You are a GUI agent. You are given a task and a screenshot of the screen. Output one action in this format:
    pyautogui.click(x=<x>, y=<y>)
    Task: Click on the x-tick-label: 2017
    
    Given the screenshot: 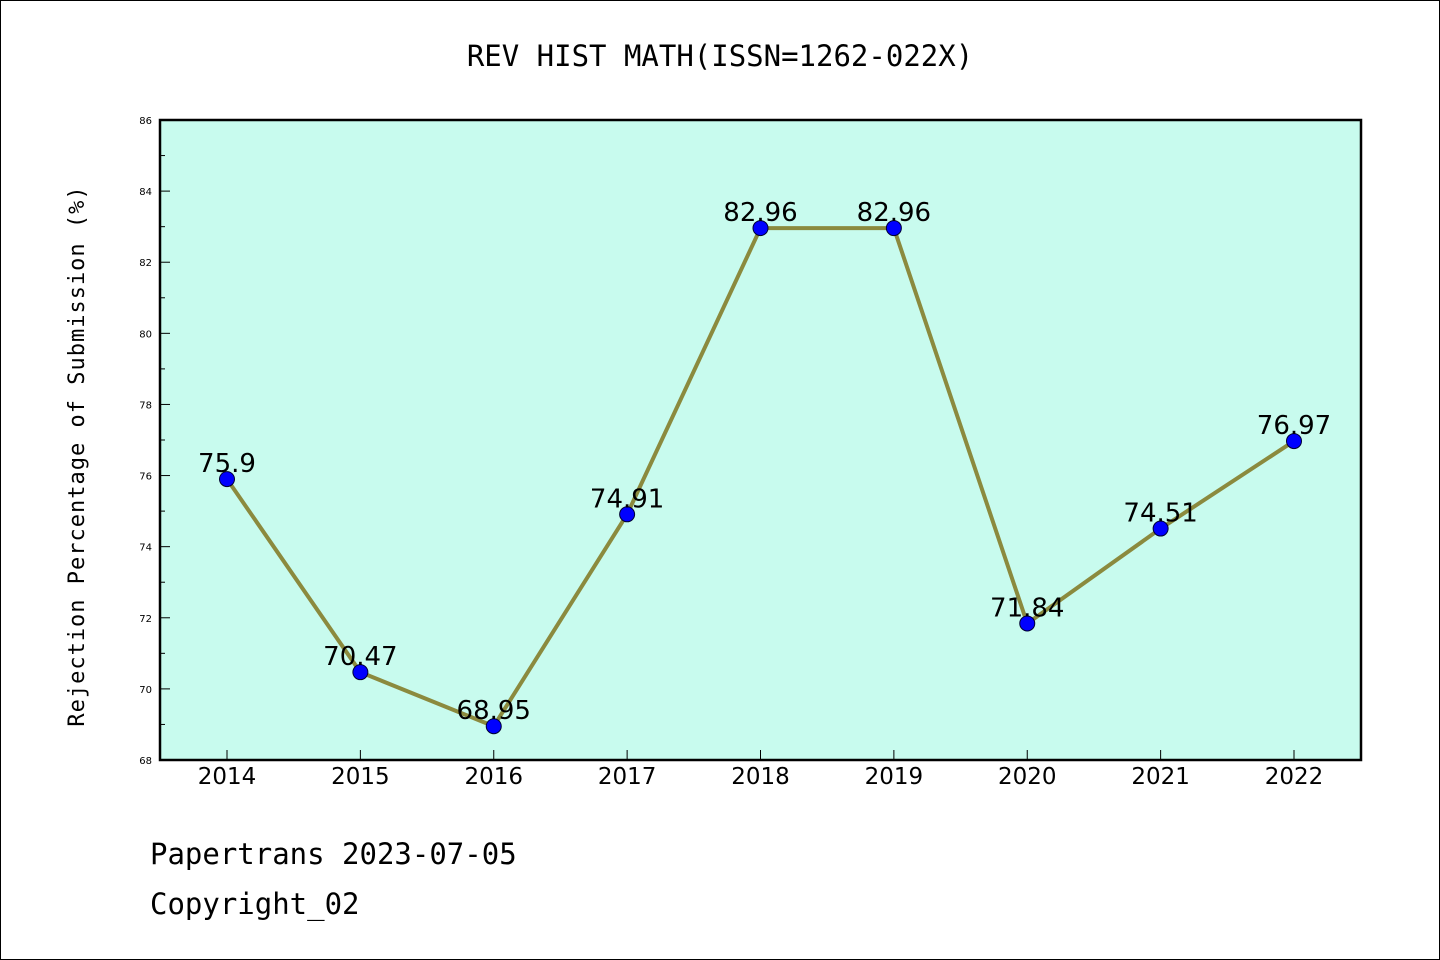 What is the action you would take?
    pyautogui.click(x=627, y=777)
    